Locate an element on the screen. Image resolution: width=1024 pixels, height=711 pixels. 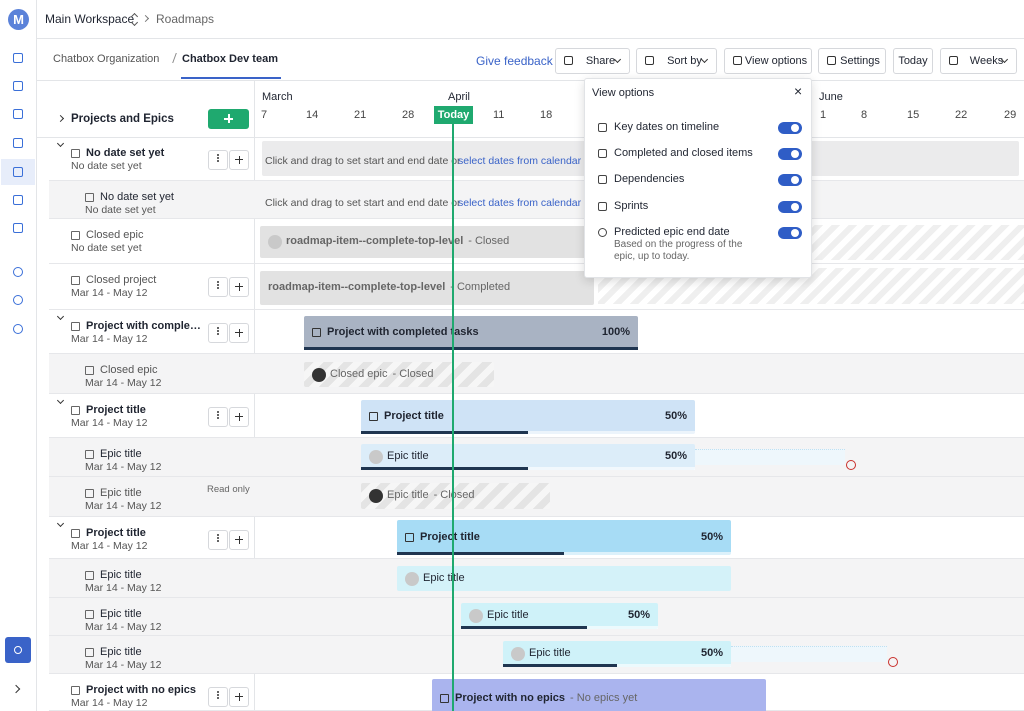
day-label: 14 is located at coordinates (312, 115).